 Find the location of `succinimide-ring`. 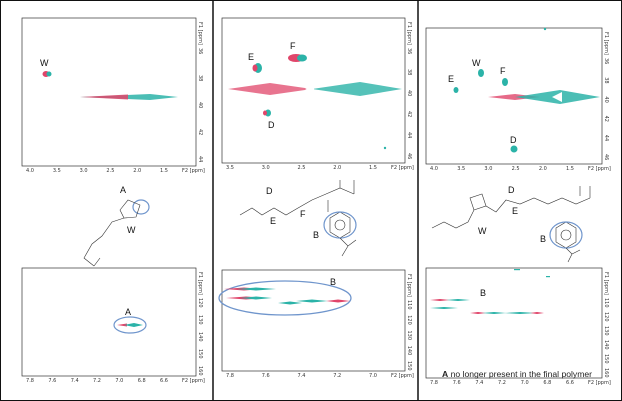

succinimide-ring is located at coordinates (478, 202).